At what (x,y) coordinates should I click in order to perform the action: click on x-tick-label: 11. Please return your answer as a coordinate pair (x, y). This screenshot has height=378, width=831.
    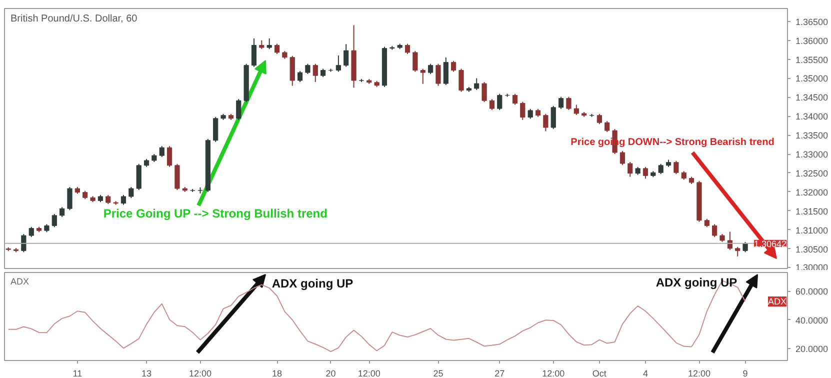
    Looking at the image, I should click on (77, 373).